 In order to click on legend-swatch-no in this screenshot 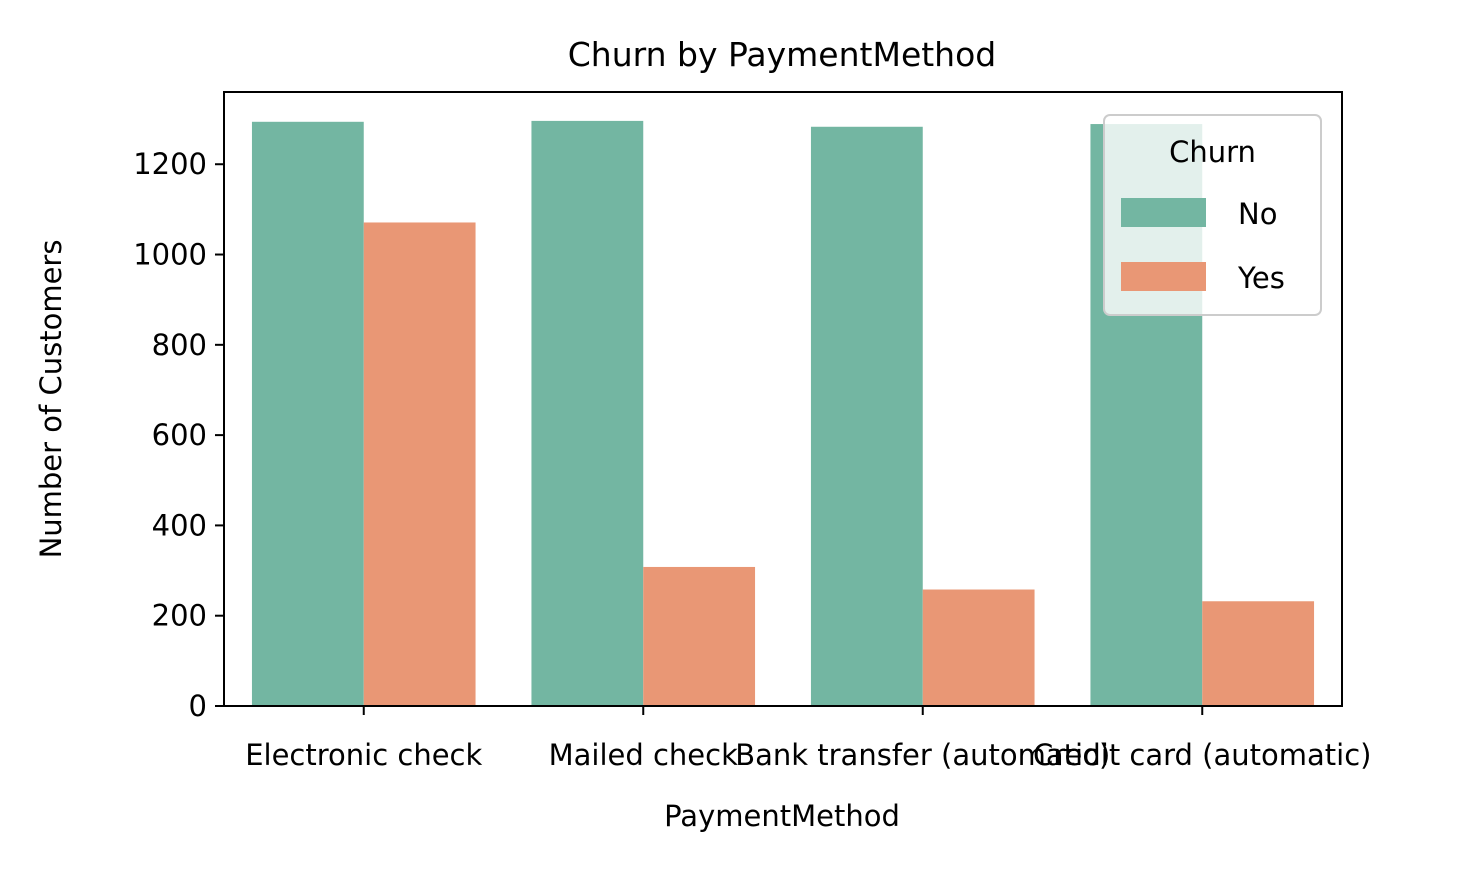, I will do `click(1163, 212)`.